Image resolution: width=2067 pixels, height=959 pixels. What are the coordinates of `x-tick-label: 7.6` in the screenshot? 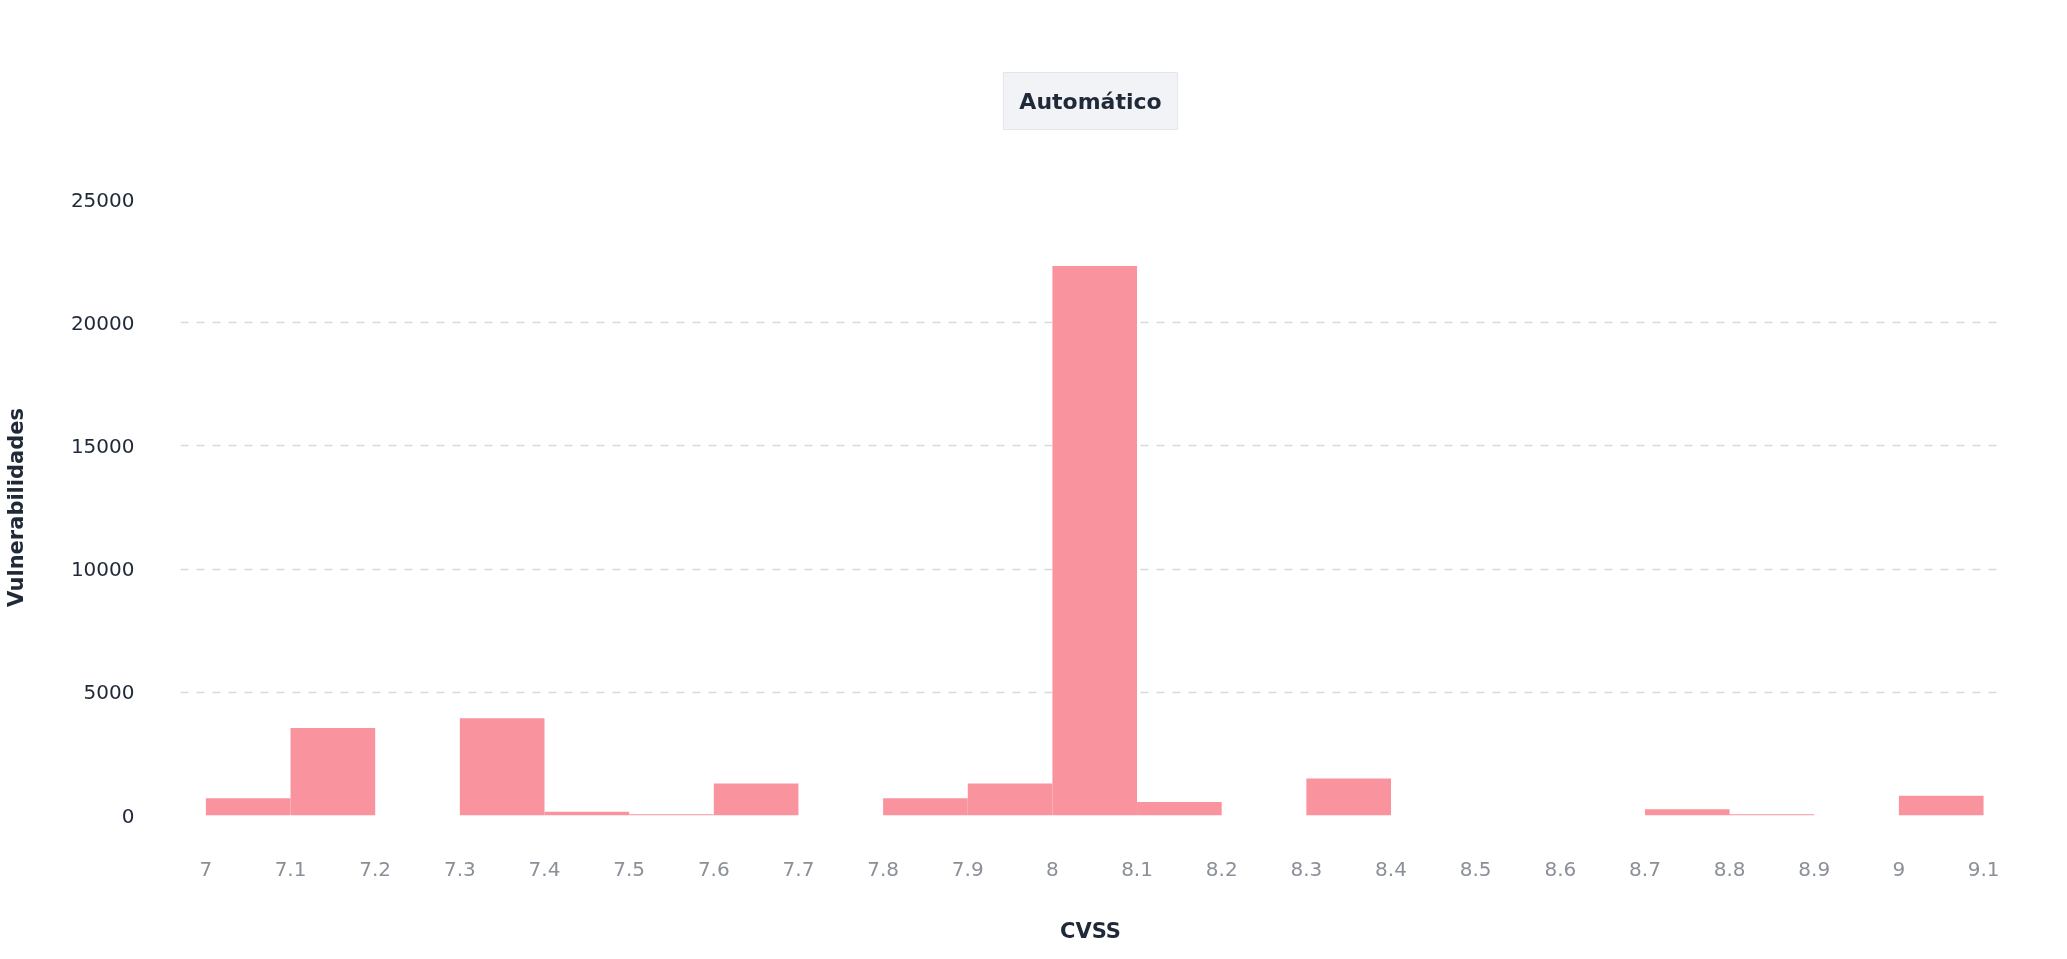 It's located at (713, 868).